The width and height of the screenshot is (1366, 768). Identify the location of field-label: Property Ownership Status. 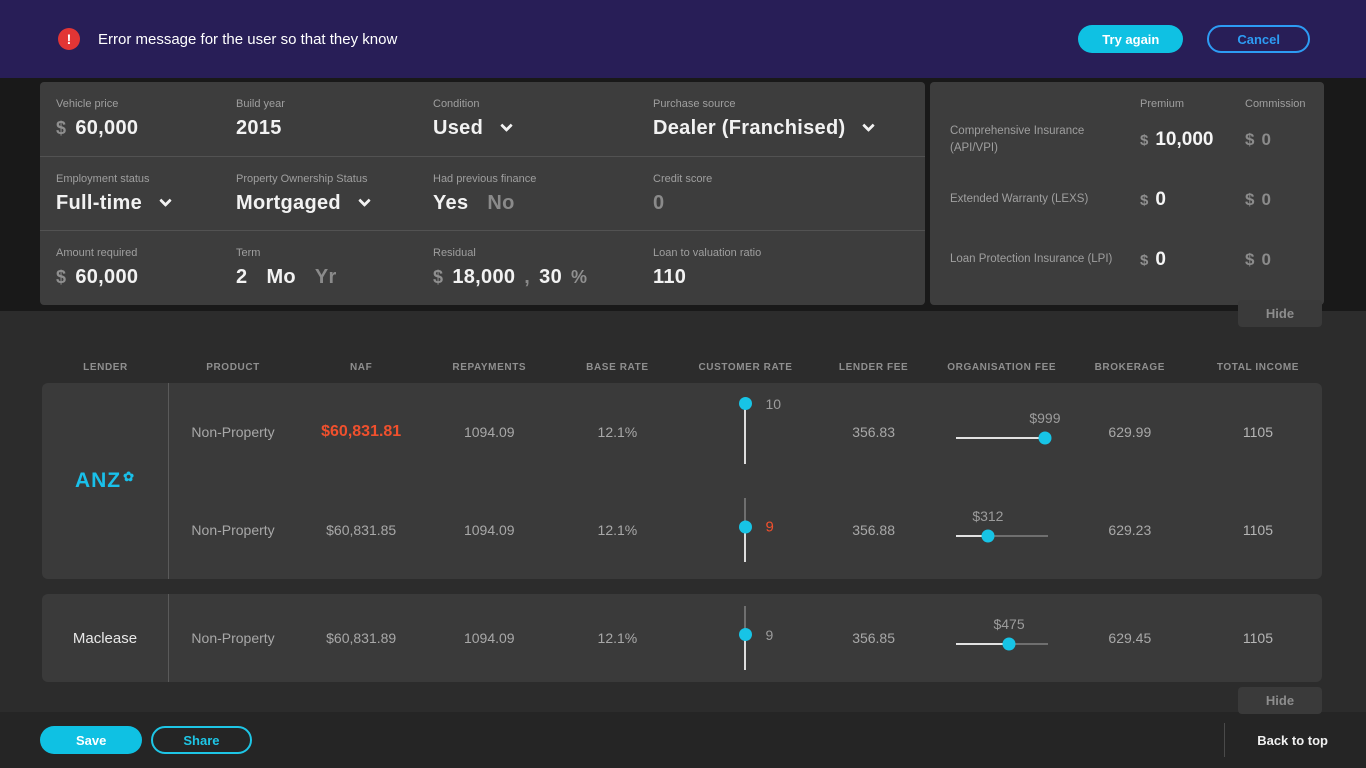
(302, 178).